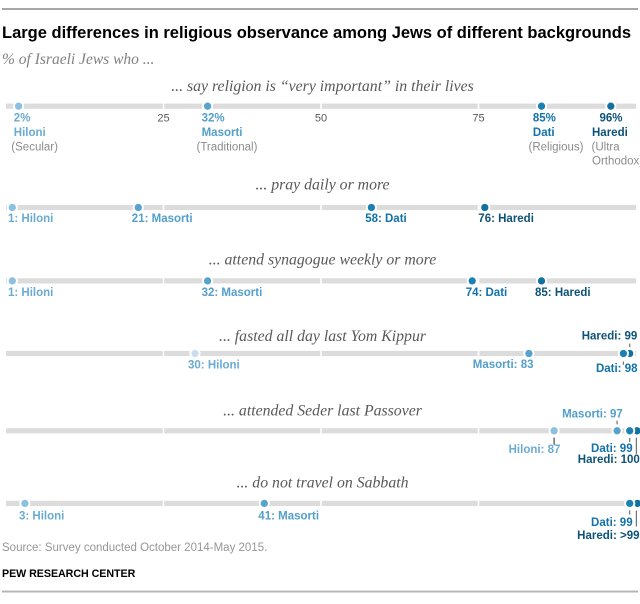 The width and height of the screenshot is (640, 604). What do you see at coordinates (535, 450) in the screenshot?
I see `svg-text: Hiloni: 87` at bounding box center [535, 450].